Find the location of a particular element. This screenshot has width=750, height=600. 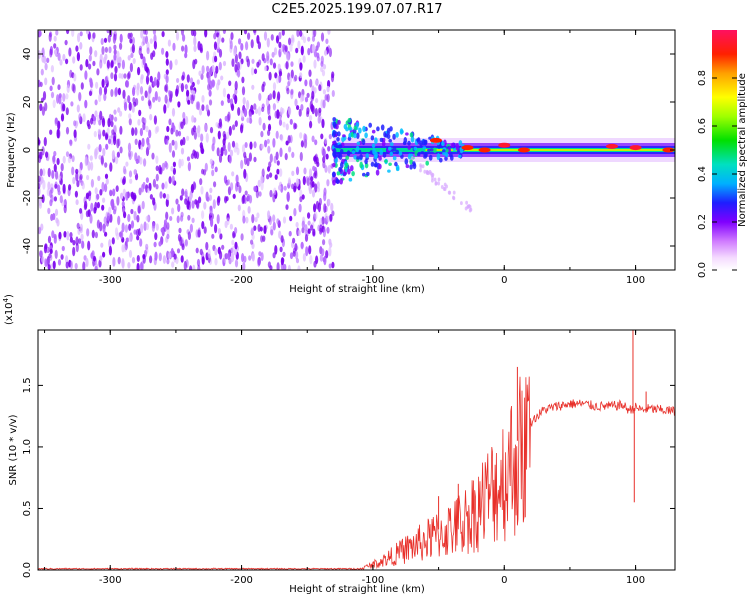

y-tick-label: -40 is located at coordinates (27, 246).